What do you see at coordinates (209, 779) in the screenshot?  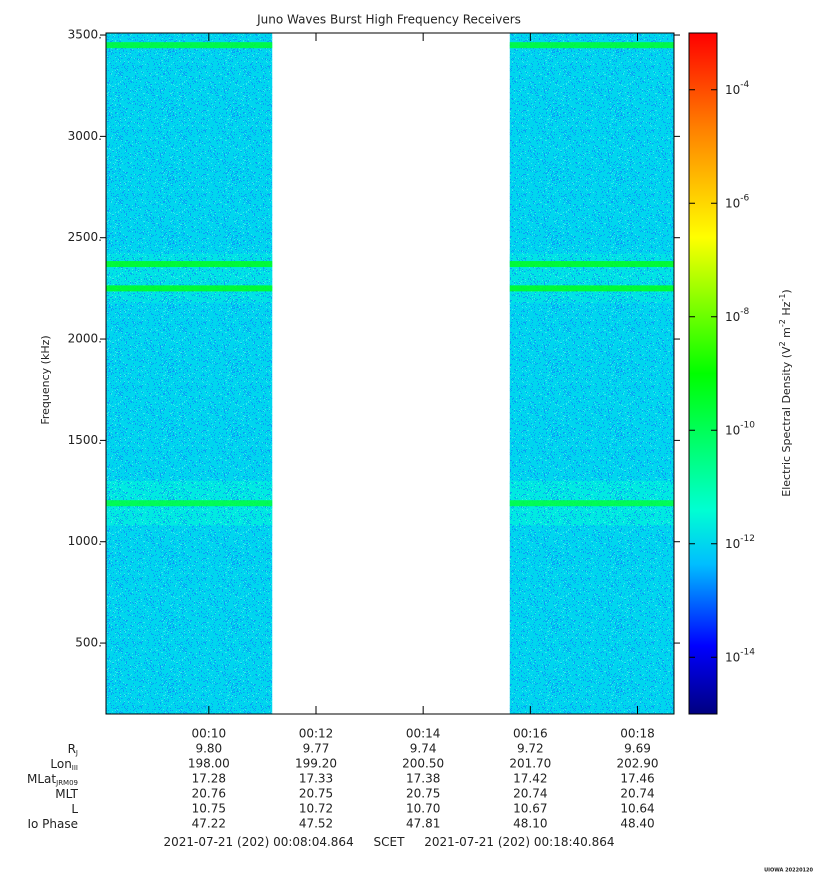 I see `ephemeris-value: 17.28` at bounding box center [209, 779].